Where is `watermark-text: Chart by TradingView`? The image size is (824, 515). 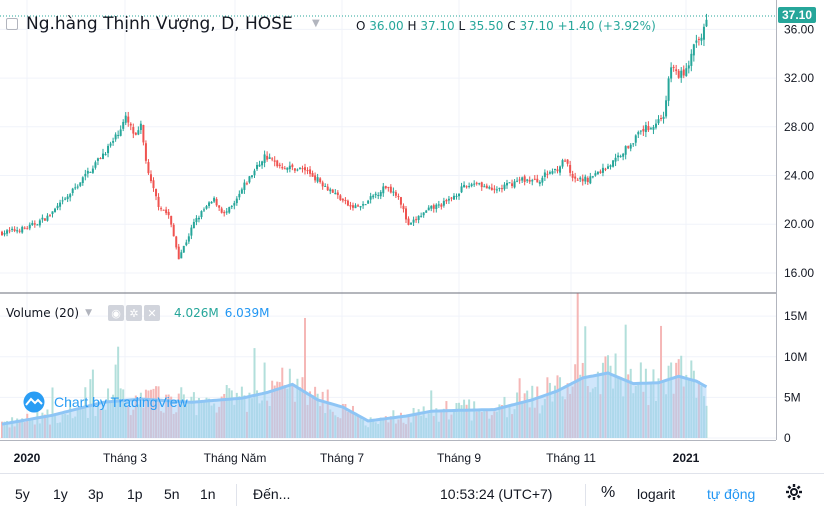
watermark-text: Chart by TradingView is located at coordinates (121, 402).